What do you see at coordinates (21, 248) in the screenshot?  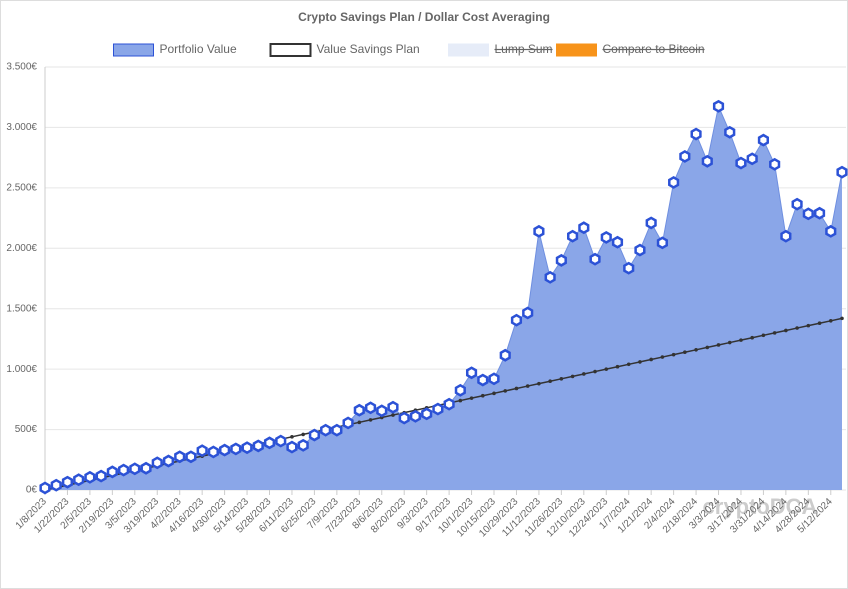 I see `y-tick-label: 2.000€` at bounding box center [21, 248].